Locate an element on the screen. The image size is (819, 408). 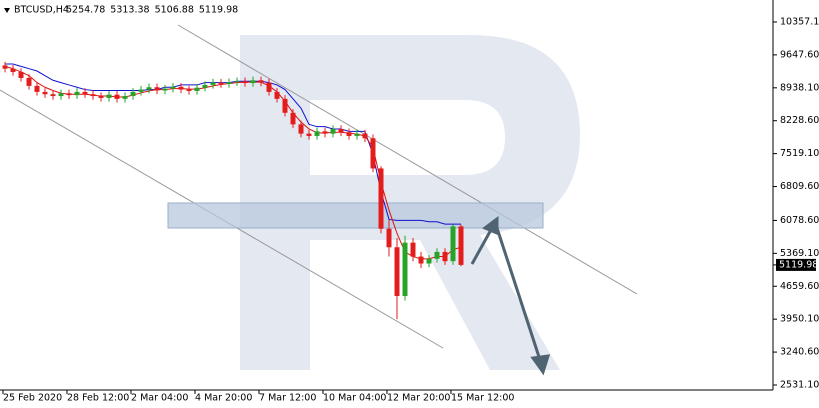
y-tick-label: 3950.10 is located at coordinates (799, 319).